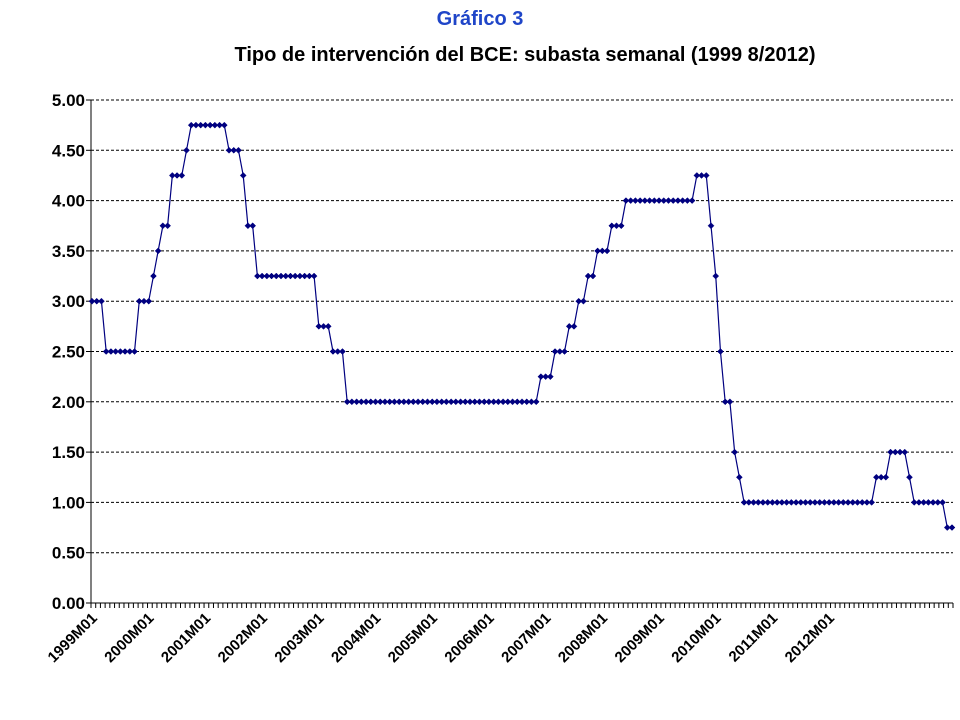  What do you see at coordinates (129, 638) in the screenshot?
I see `x-tick-label: 2000M01` at bounding box center [129, 638].